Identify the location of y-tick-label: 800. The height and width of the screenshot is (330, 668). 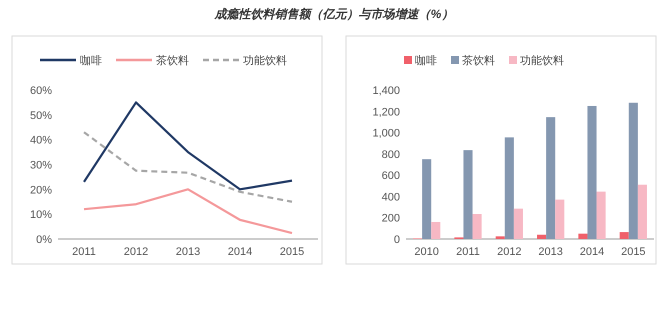
(391, 154).